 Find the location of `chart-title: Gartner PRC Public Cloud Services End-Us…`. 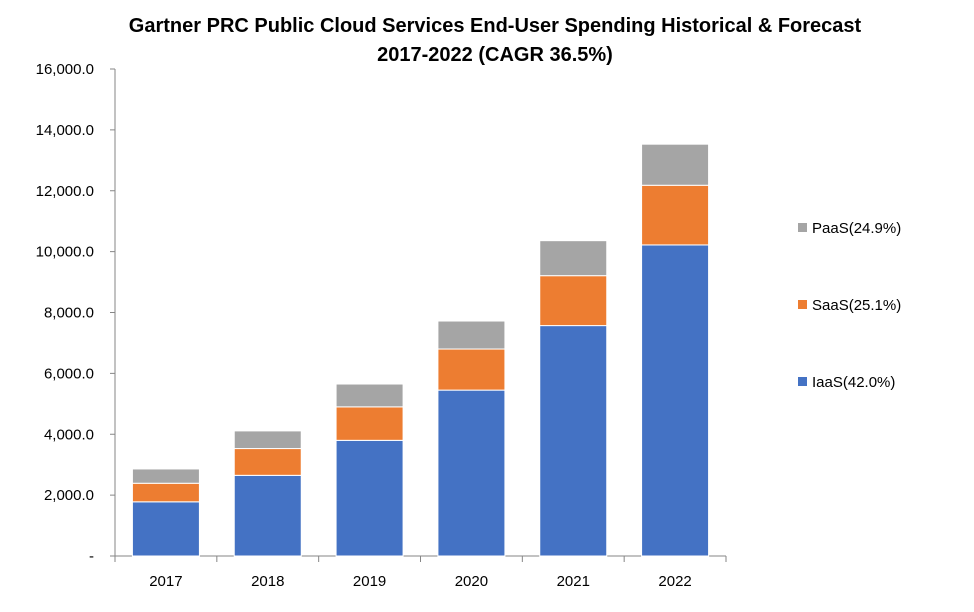

chart-title: Gartner PRC Public Cloud Services End-Us… is located at coordinates (495, 26).